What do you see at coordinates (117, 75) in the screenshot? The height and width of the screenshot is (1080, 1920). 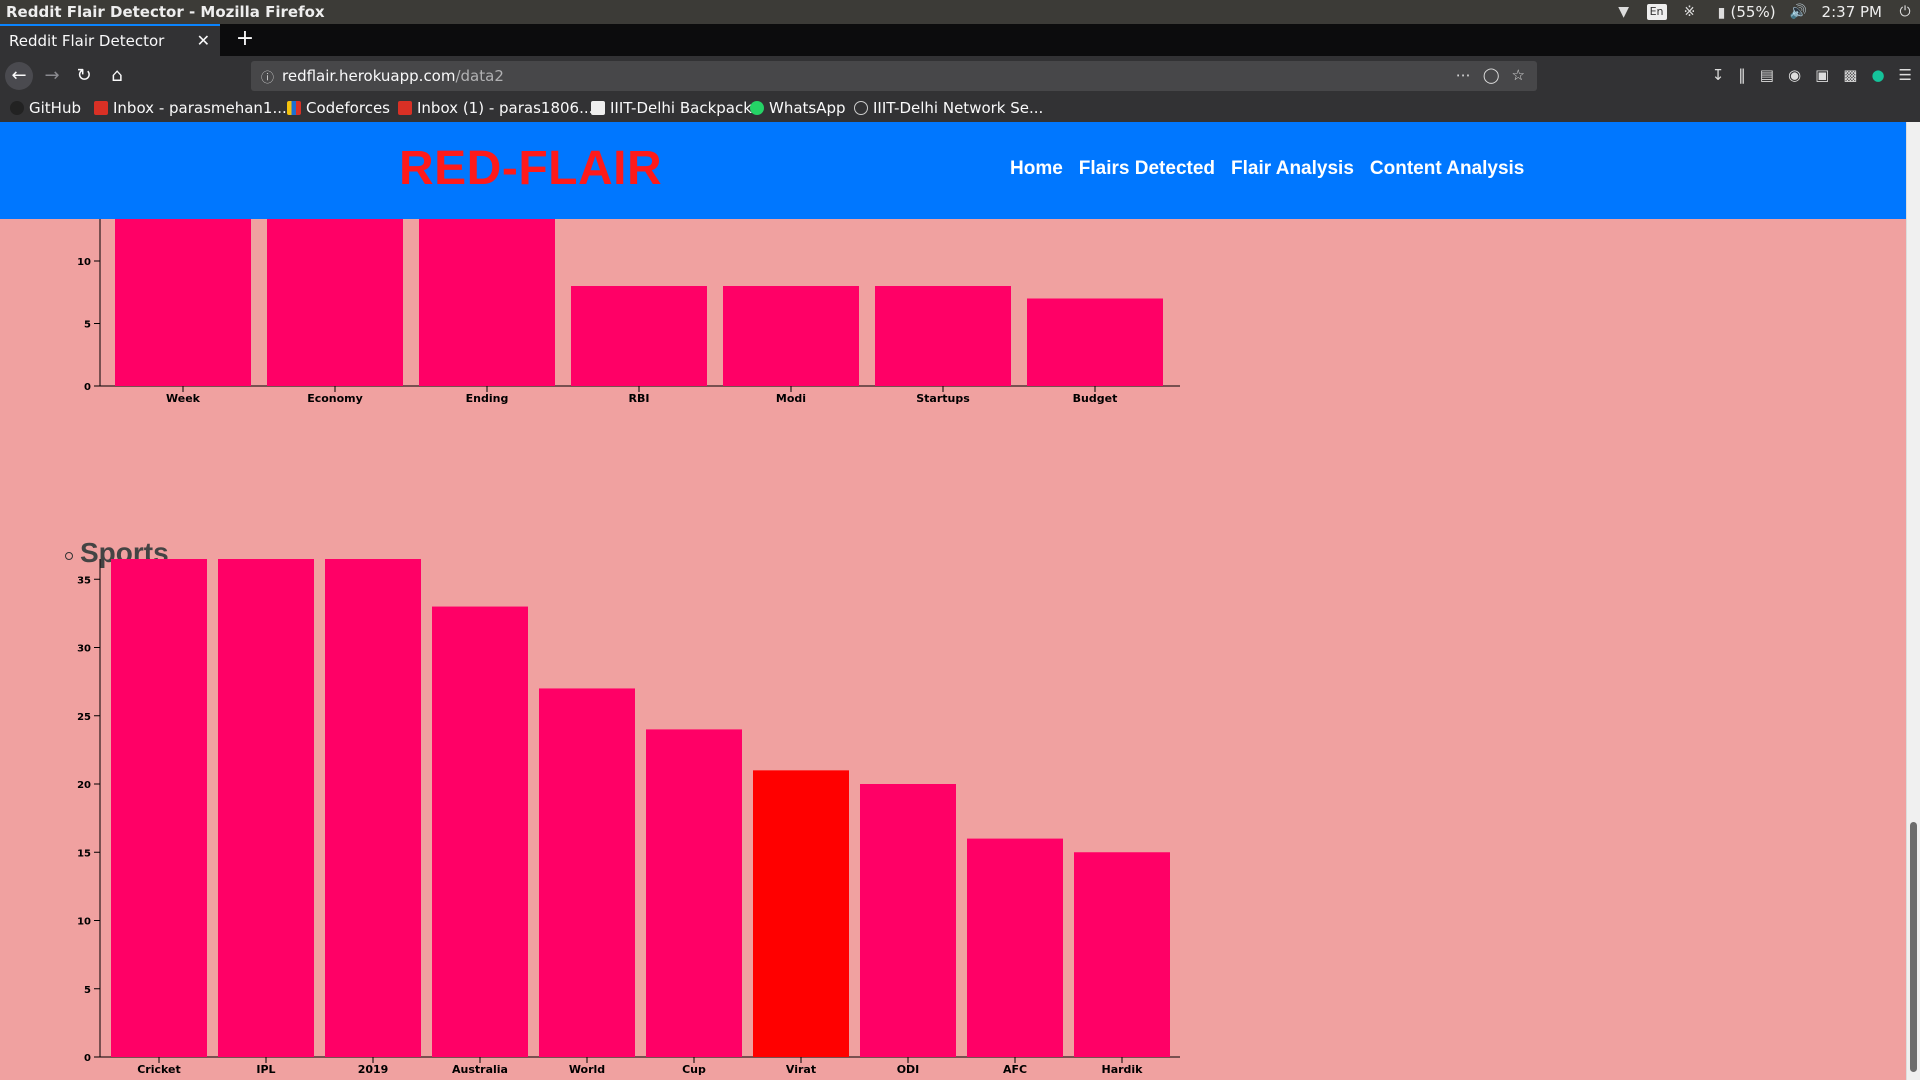 I see `home-button: ⌂` at bounding box center [117, 75].